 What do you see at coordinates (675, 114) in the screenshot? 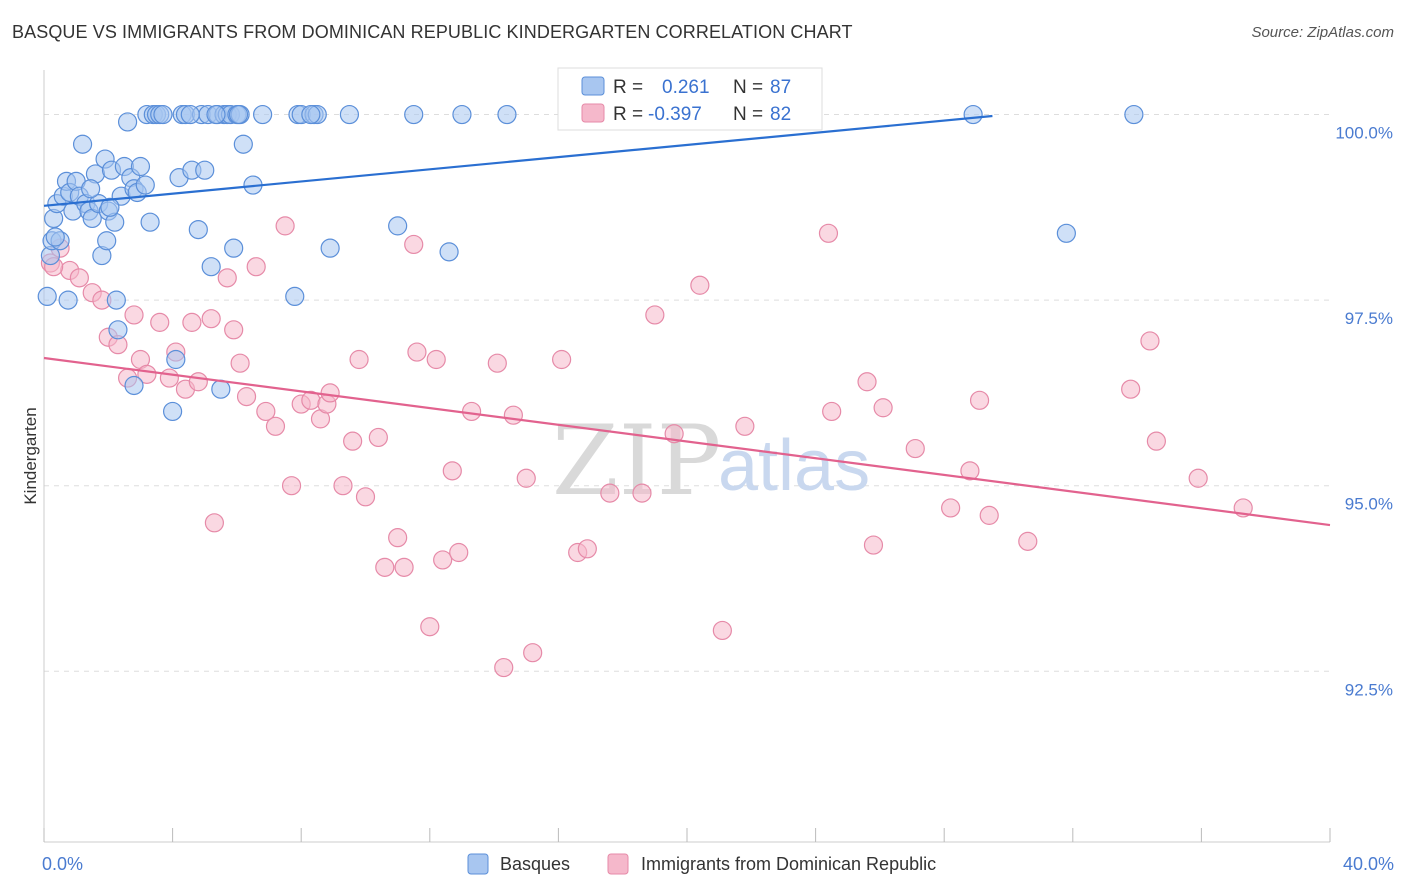
I see `legend-r-value: -0.397` at bounding box center [675, 114].